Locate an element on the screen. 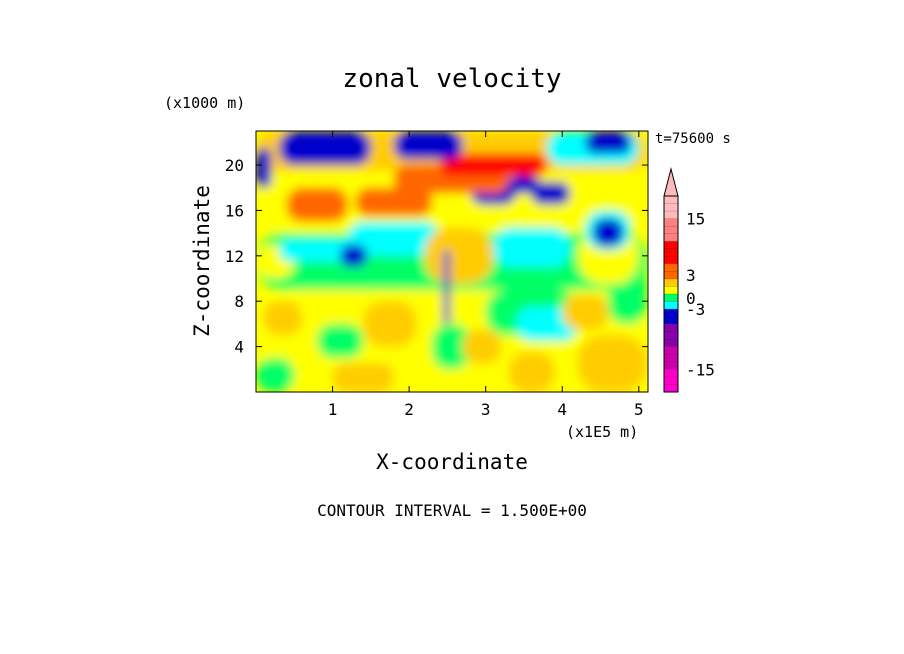 The height and width of the screenshot is (654, 904). chart-title: zonal velocity is located at coordinates (451, 79).